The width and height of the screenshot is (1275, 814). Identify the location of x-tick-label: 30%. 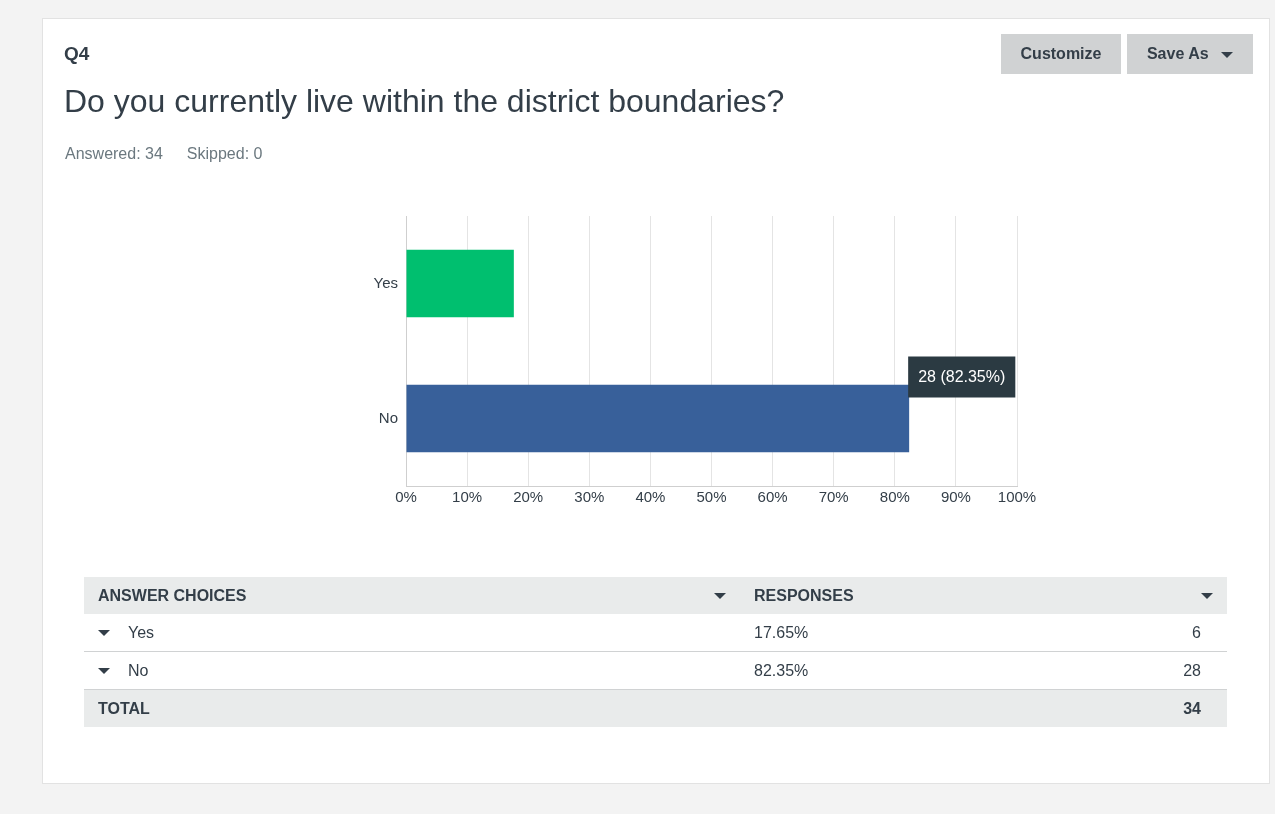
(589, 497).